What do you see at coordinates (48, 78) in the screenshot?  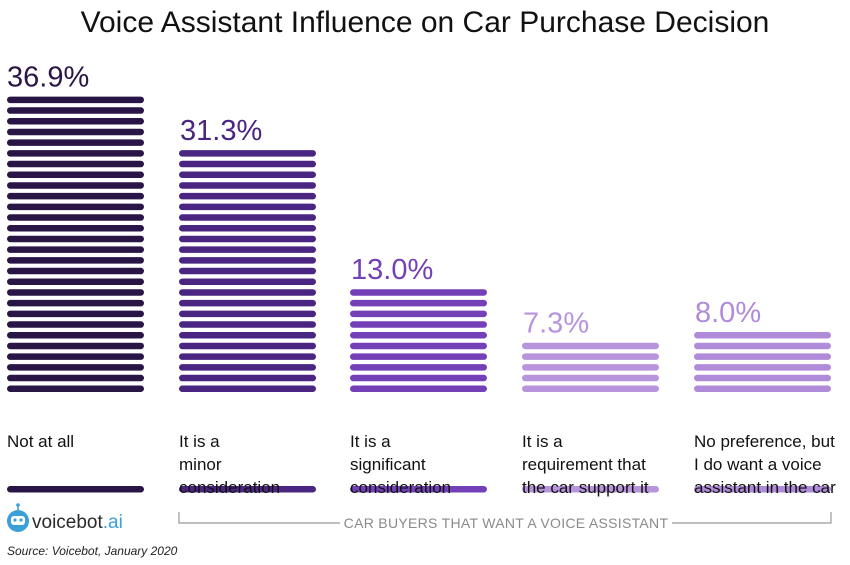 I see `value-label-1: 36.9%` at bounding box center [48, 78].